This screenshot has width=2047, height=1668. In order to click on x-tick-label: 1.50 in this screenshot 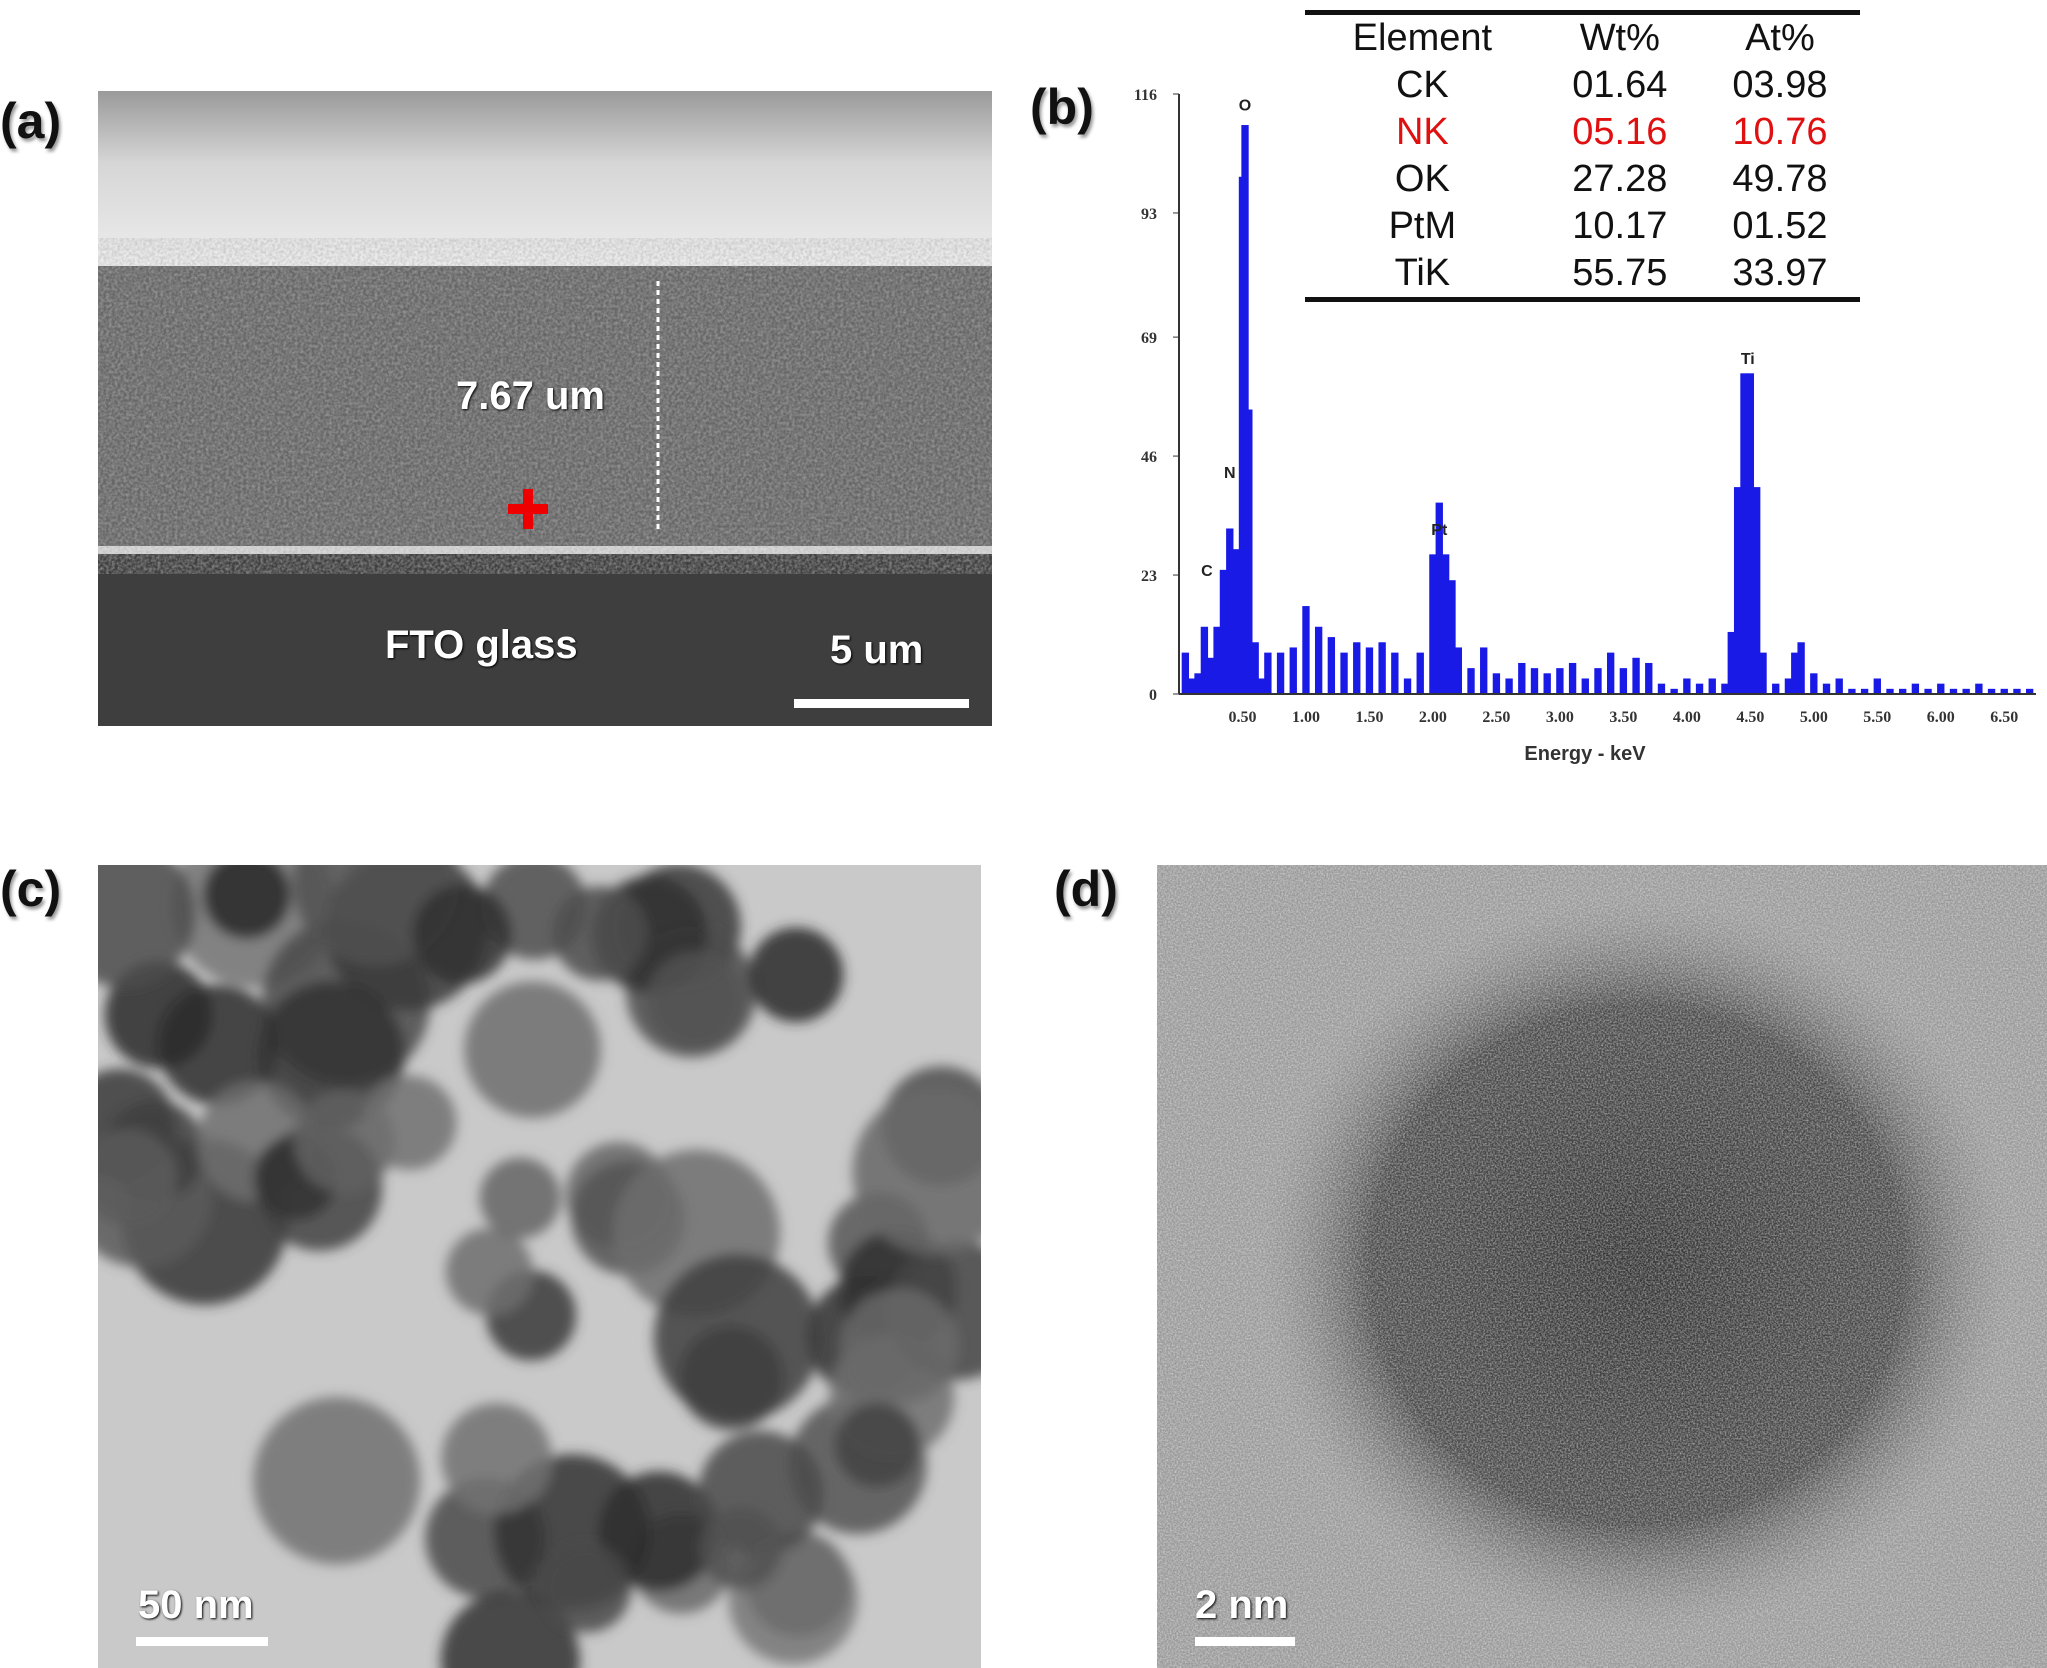, I will do `click(1369, 717)`.